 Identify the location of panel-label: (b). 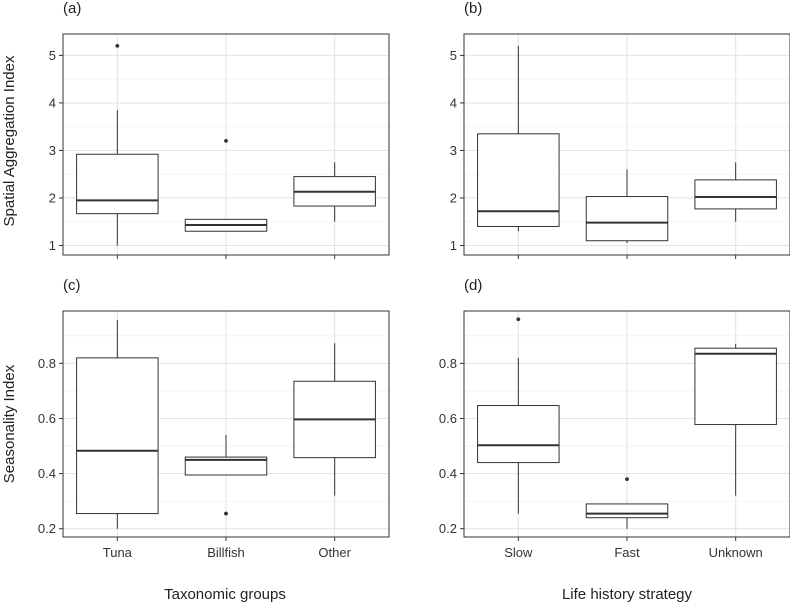
(473, 8).